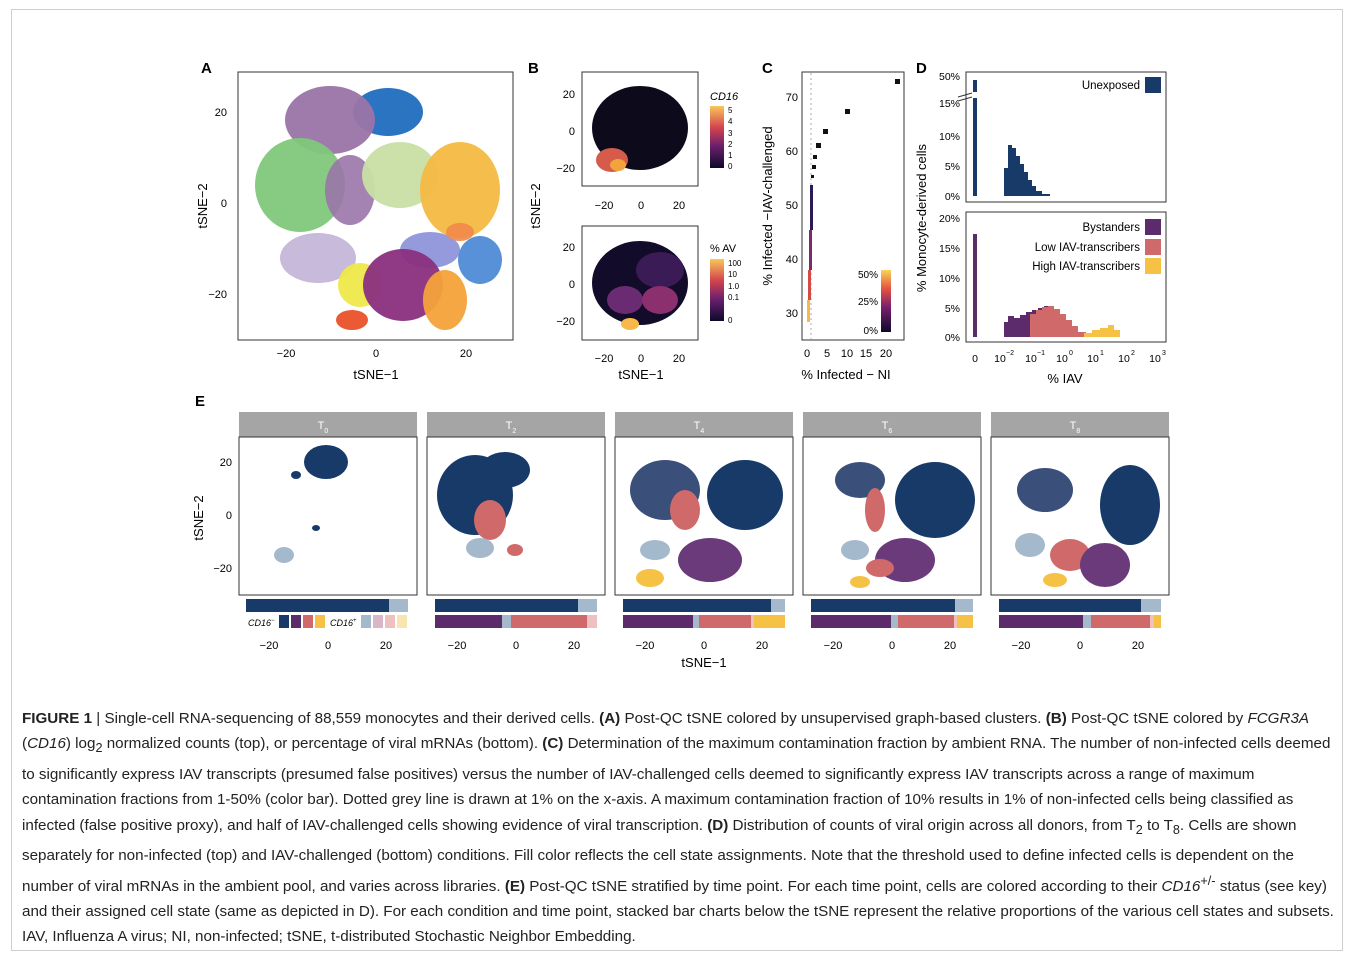 This screenshot has height=958, width=1355. I want to click on panel-b-xtick: −20, so click(604, 206).